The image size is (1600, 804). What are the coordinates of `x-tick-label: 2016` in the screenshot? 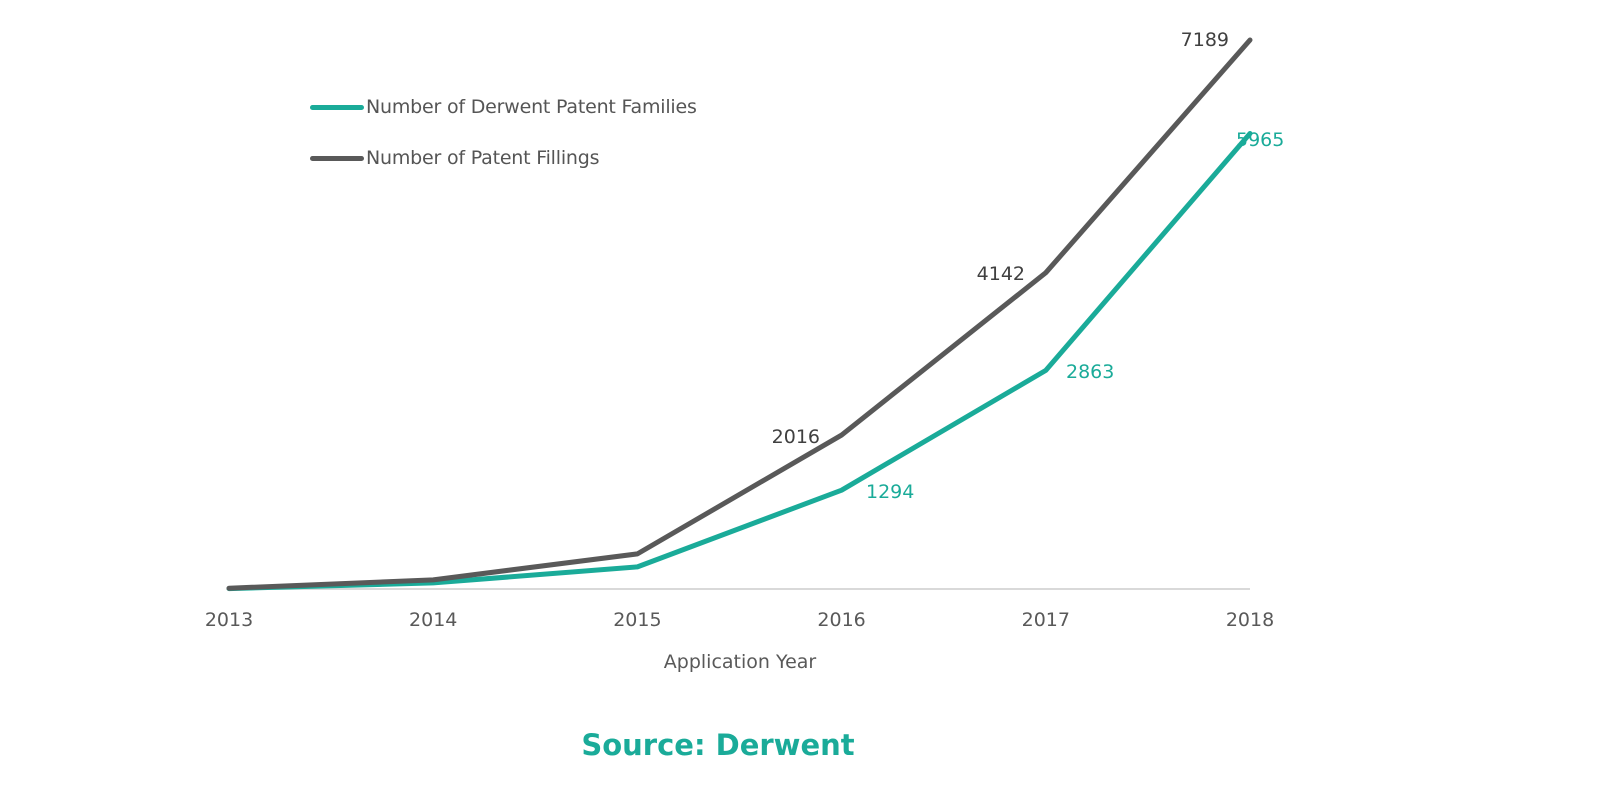 It's located at (841, 620).